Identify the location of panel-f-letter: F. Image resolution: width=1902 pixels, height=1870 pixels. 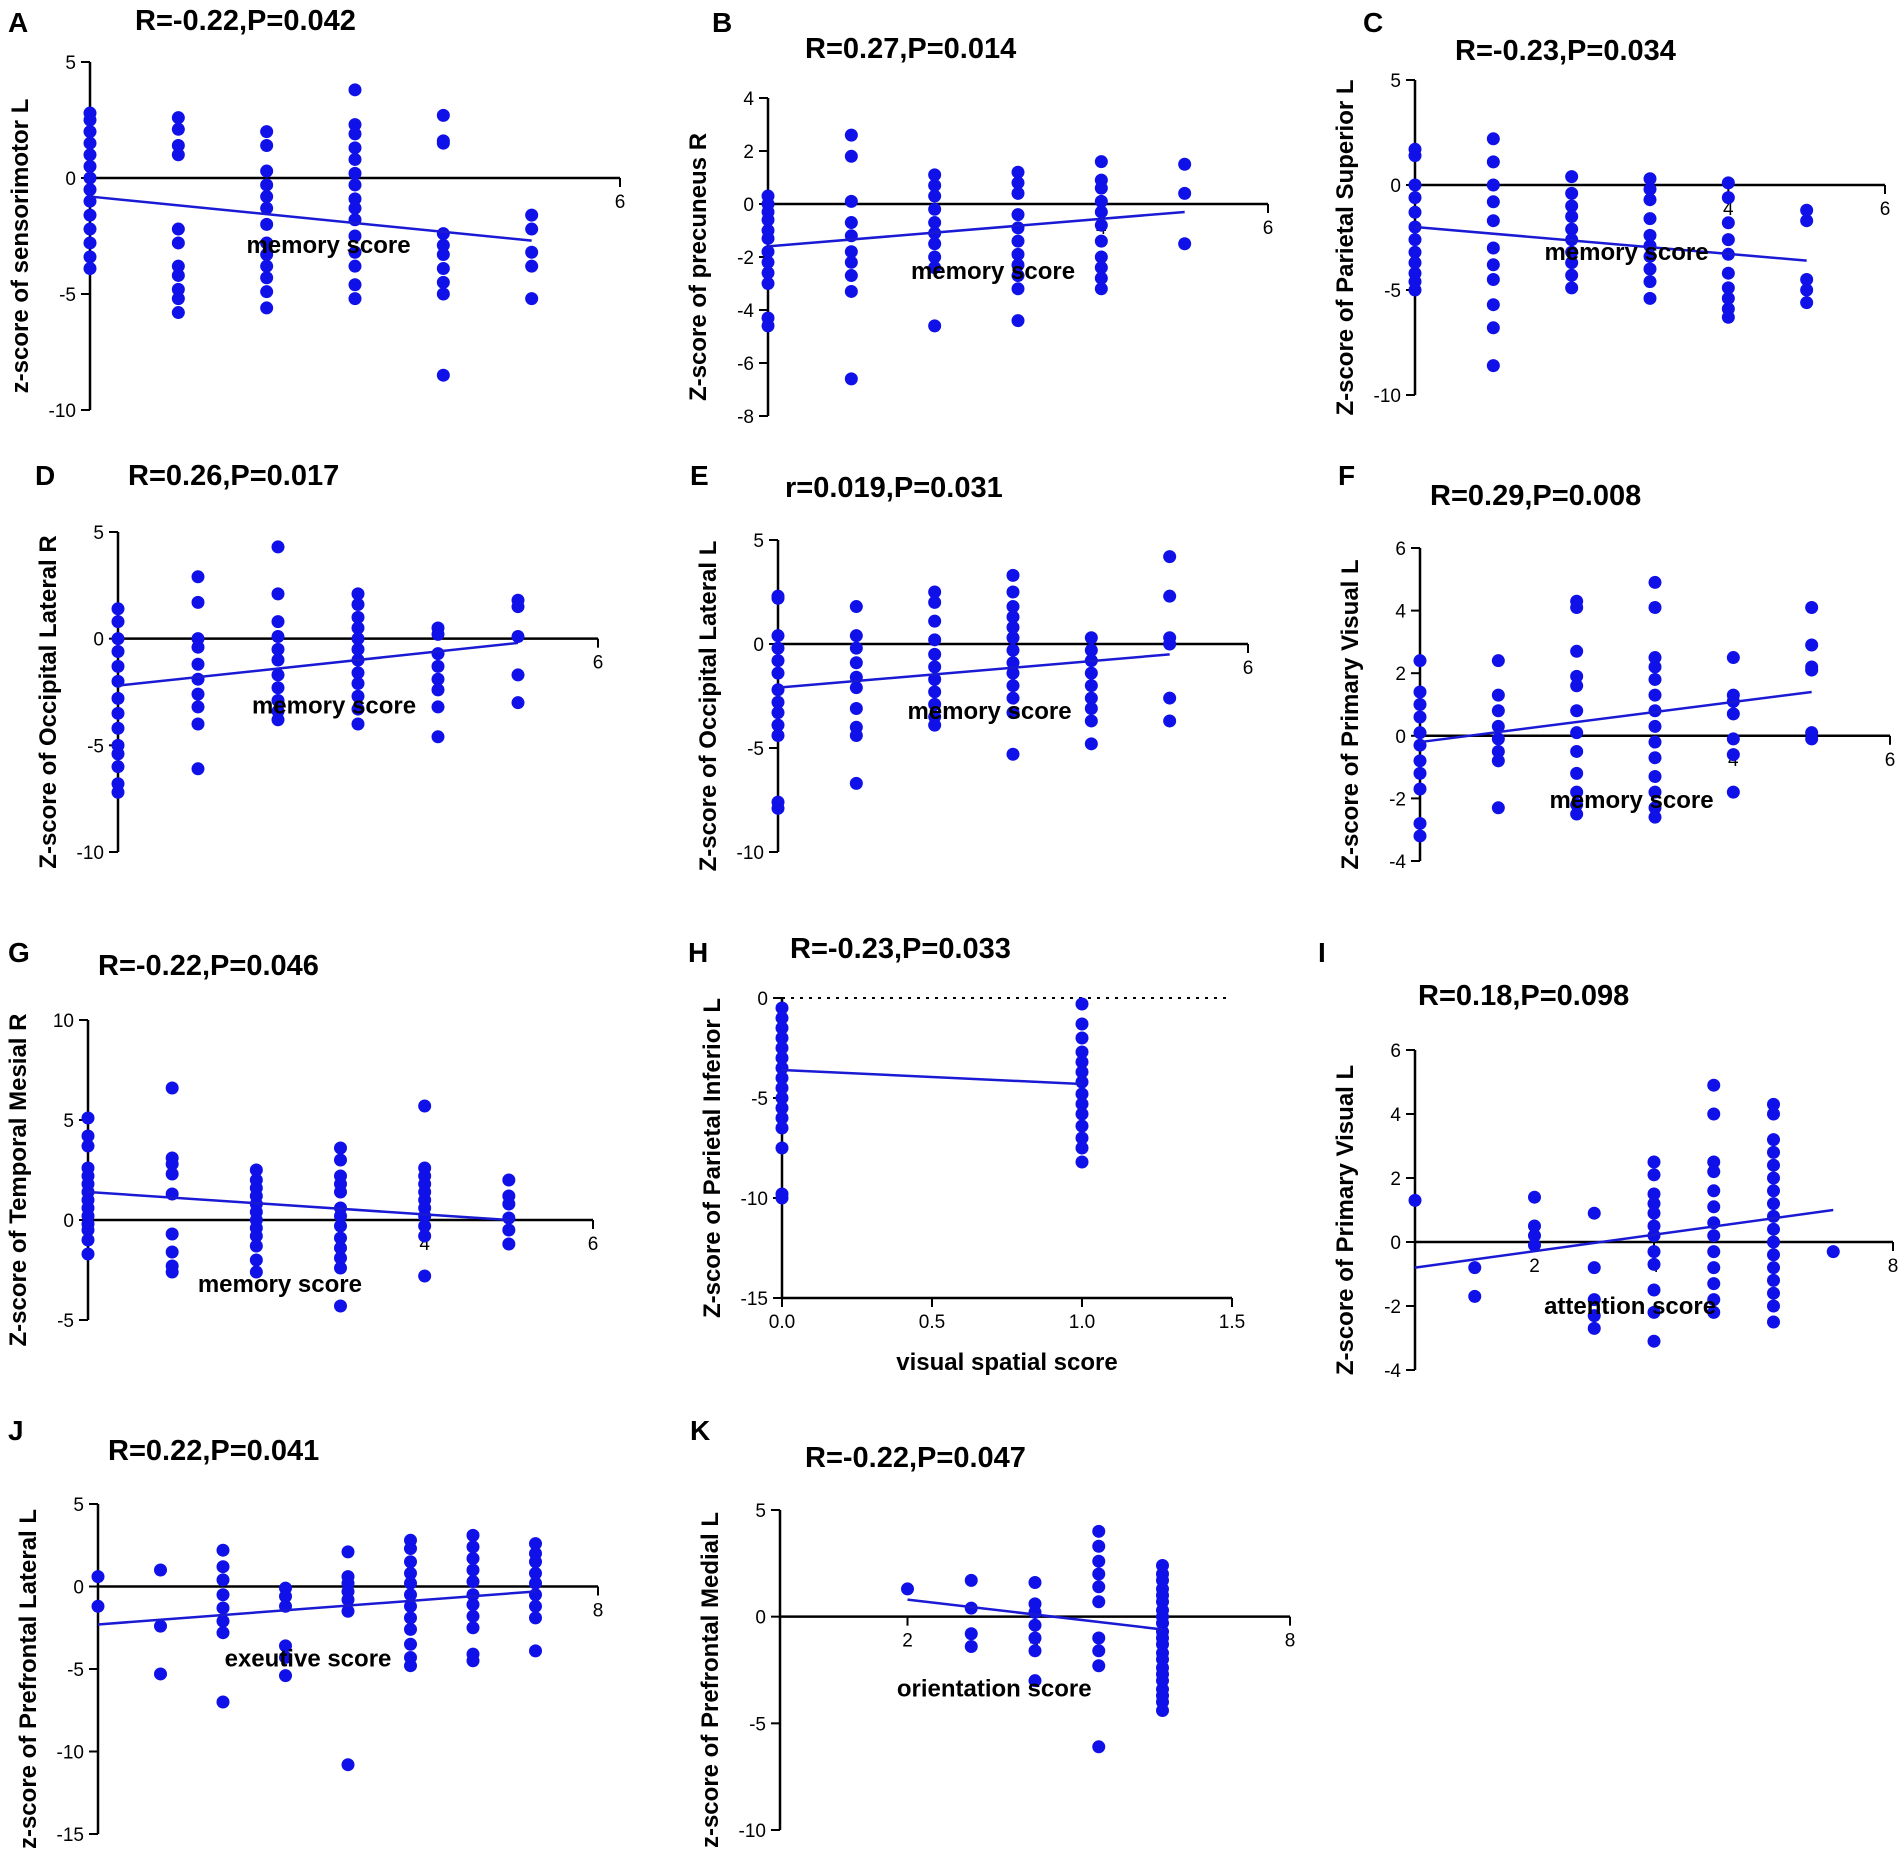
(1346, 475).